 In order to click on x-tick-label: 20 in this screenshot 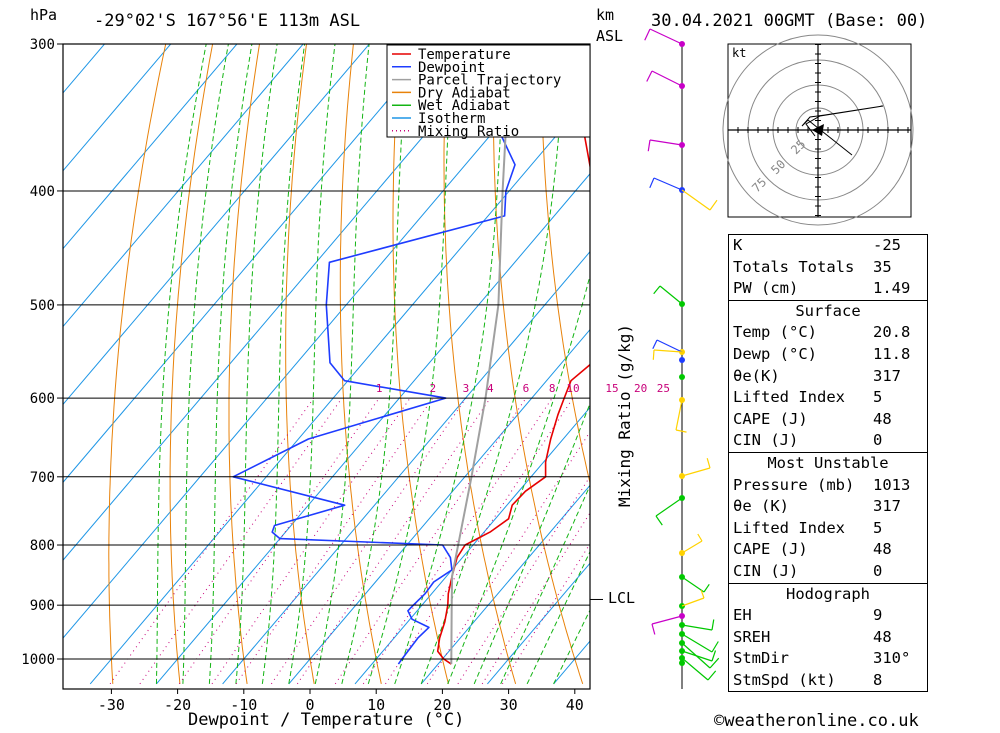, I will do `click(442, 705)`.